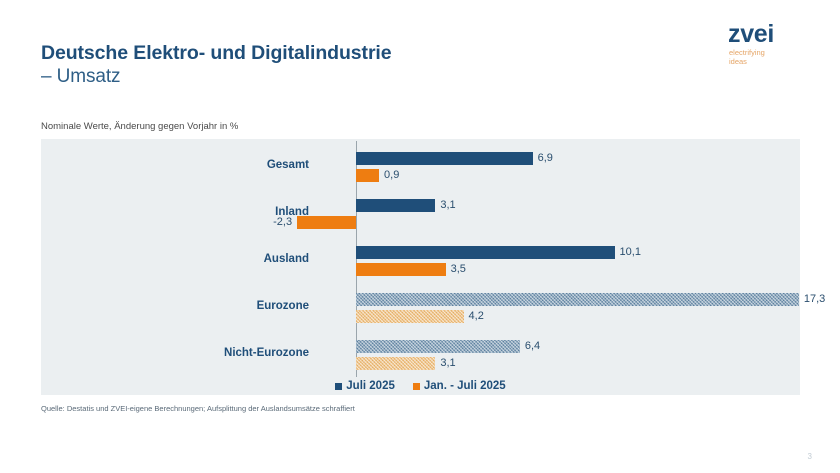 The width and height of the screenshot is (840, 473). What do you see at coordinates (356, 259) in the screenshot?
I see `zero-axis-line` at bounding box center [356, 259].